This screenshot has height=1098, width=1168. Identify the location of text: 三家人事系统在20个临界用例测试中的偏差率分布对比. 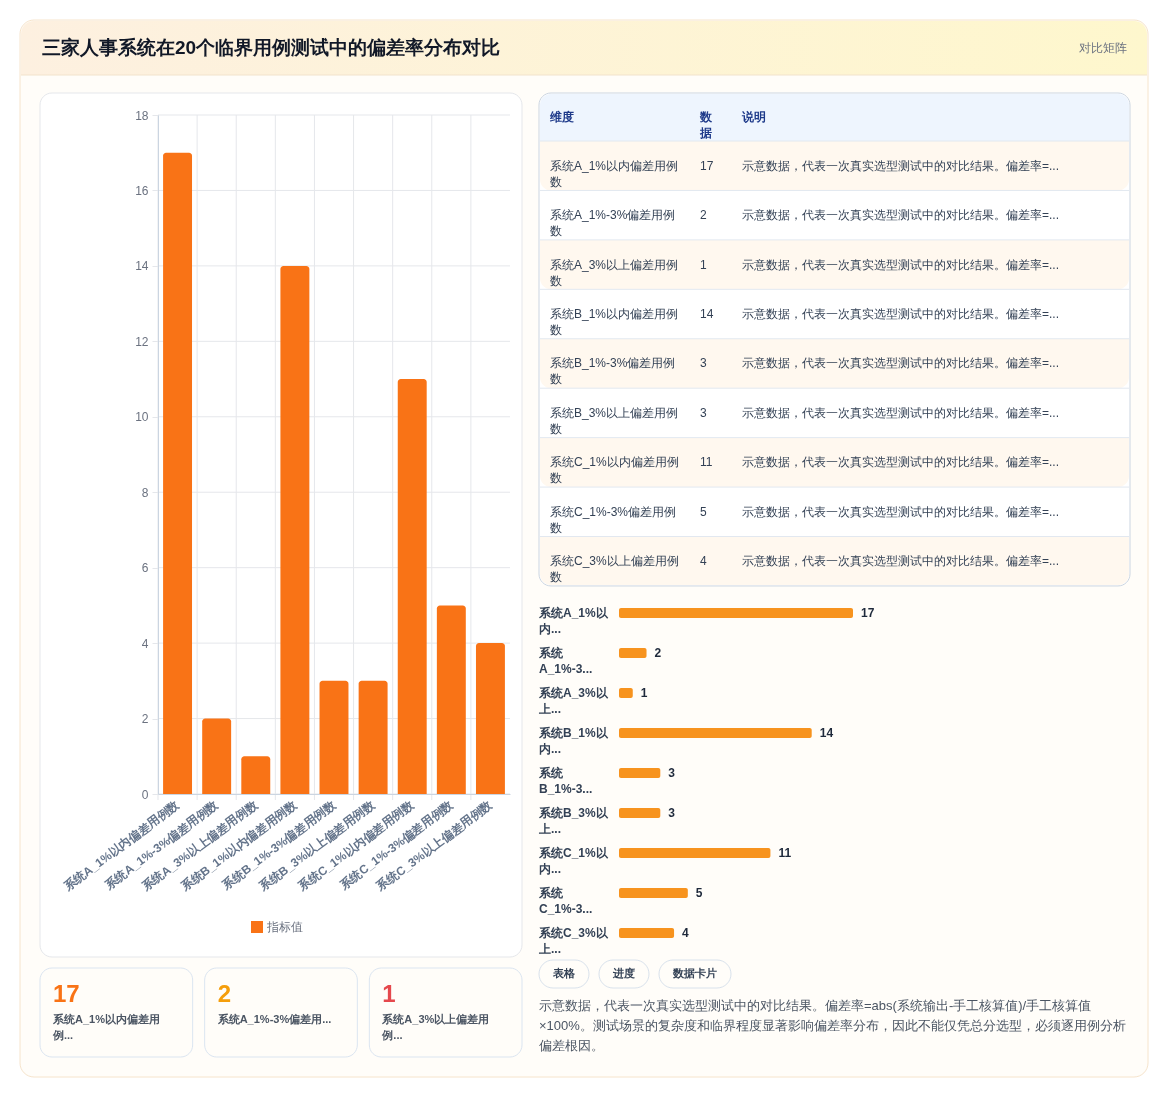
(271, 47).